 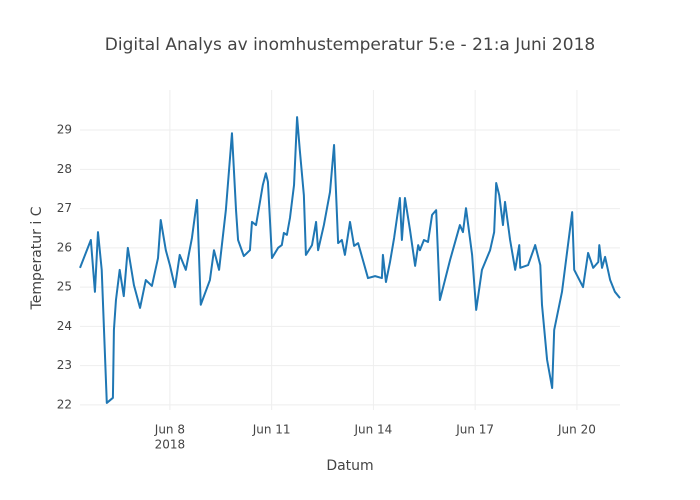 What do you see at coordinates (64, 326) in the screenshot?
I see `y-tick-label: 24` at bounding box center [64, 326].